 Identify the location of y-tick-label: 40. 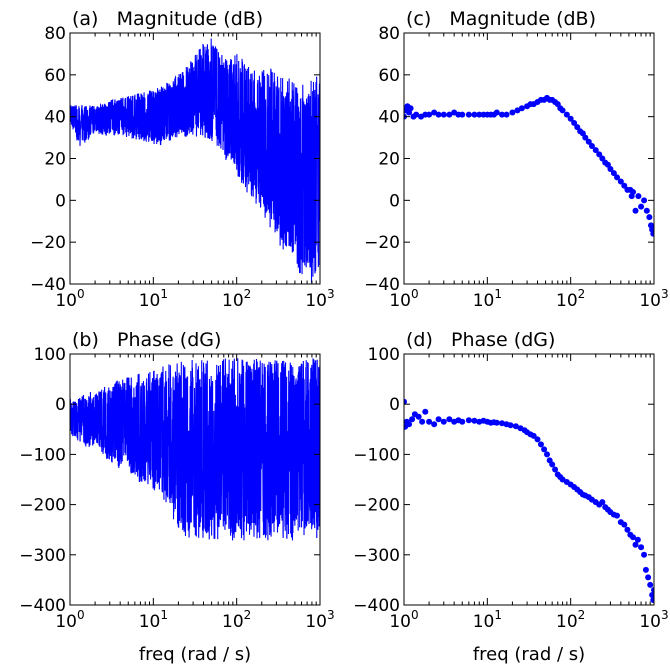
(55, 118).